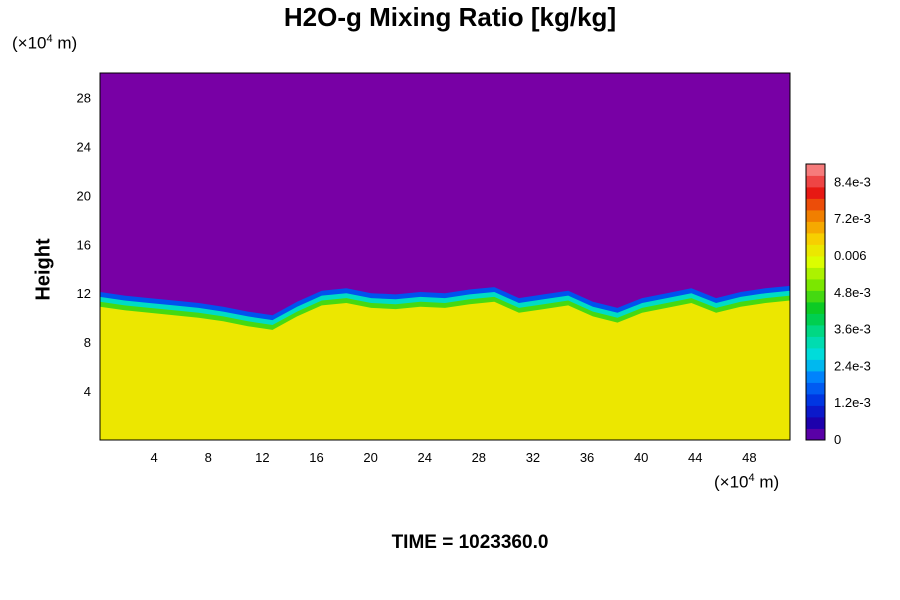  Describe the element at coordinates (852, 181) in the screenshot. I see `colorbar-label: 8.4e-3` at that location.